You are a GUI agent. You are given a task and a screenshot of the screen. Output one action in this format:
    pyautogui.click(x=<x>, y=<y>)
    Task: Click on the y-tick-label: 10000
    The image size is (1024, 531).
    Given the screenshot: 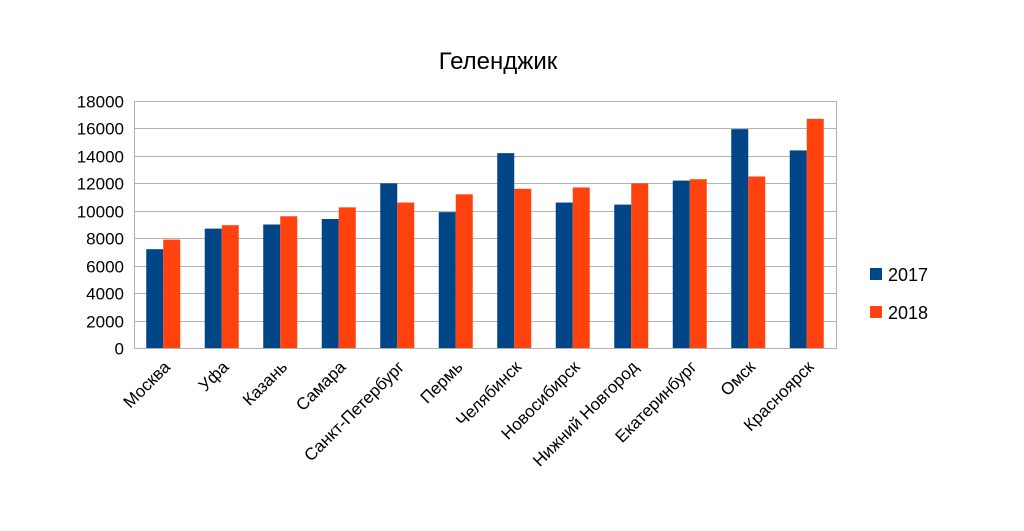 What is the action you would take?
    pyautogui.click(x=100, y=212)
    